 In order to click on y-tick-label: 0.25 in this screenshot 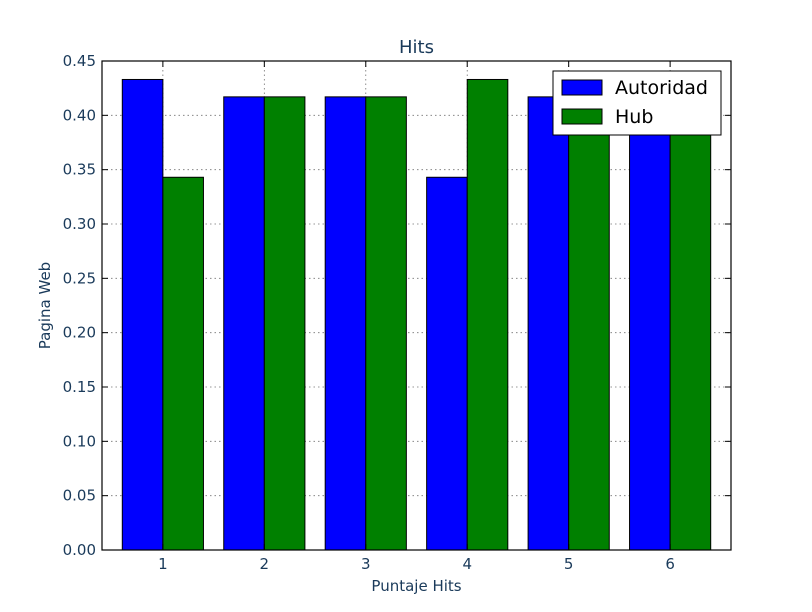, I will do `click(79, 278)`.